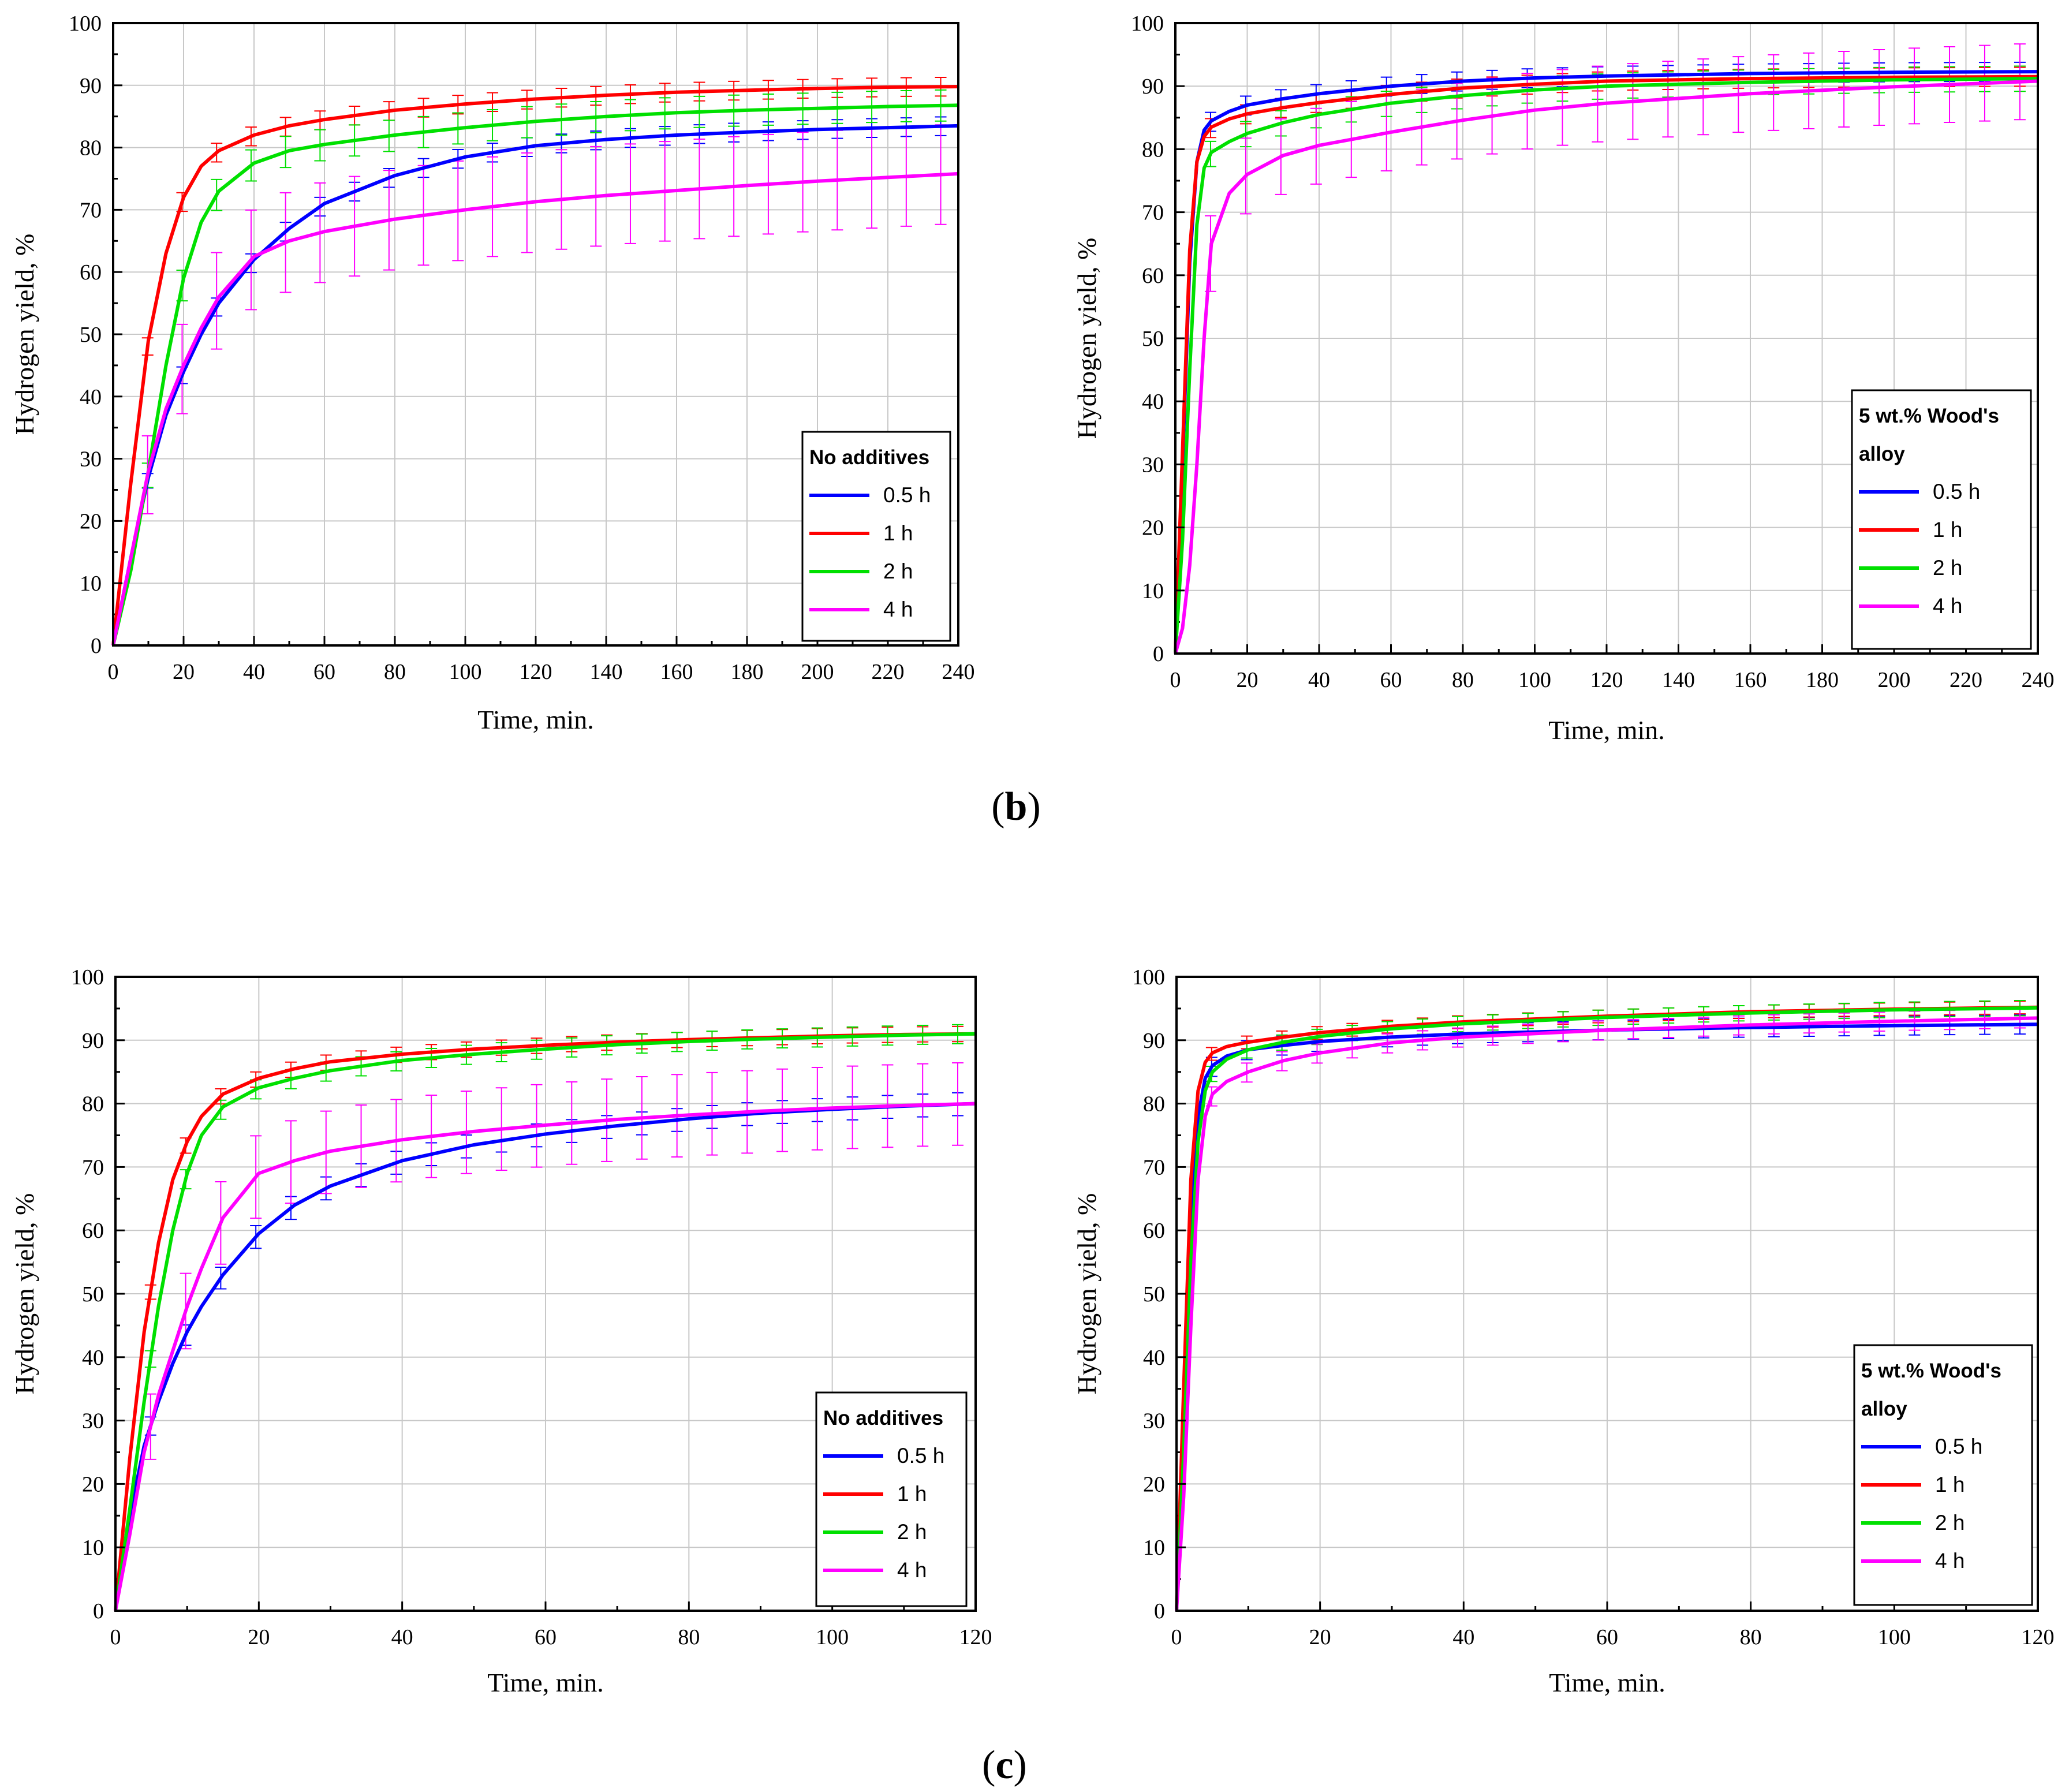 This screenshot has height=1792, width=2069. I want to click on panel-label-c-letter: c, so click(1004, 1765).